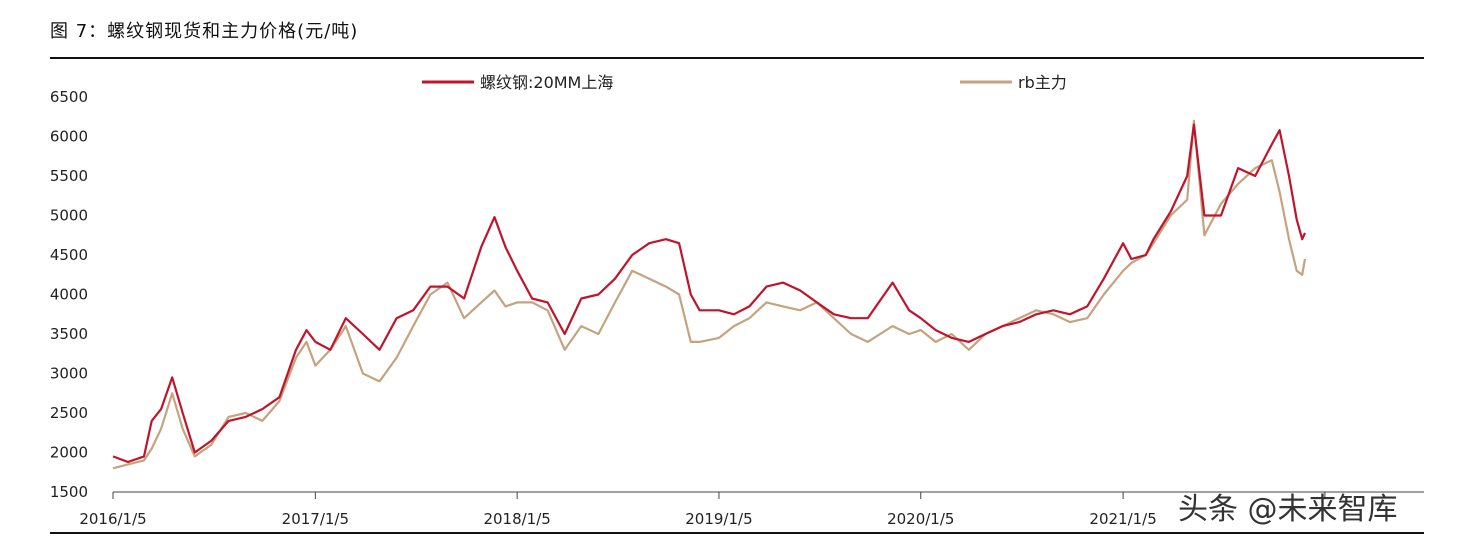 The image size is (1460, 542). What do you see at coordinates (69, 176) in the screenshot?
I see `y-tick-label: 5500` at bounding box center [69, 176].